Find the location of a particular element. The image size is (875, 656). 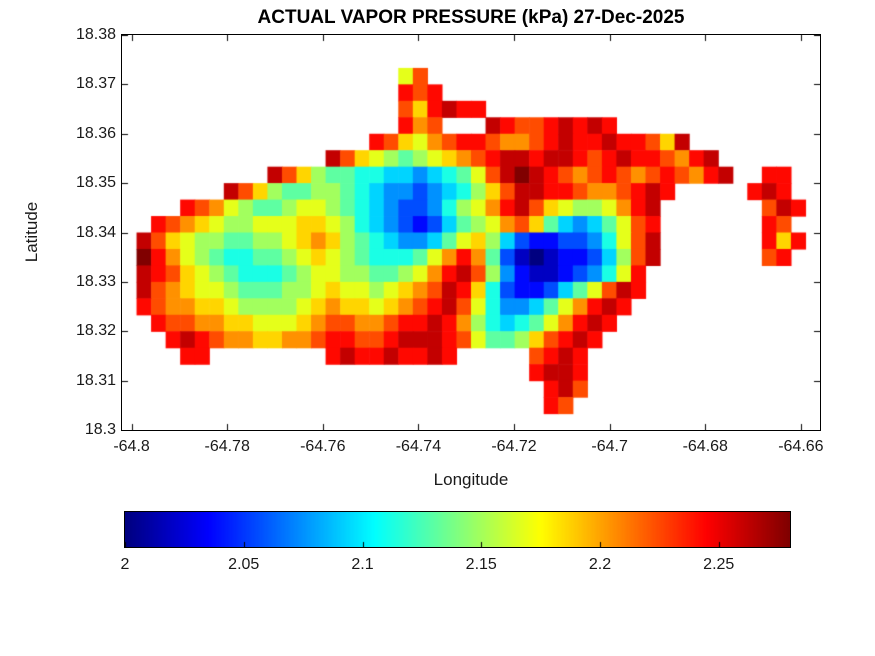

y-tick-label: 18.31 is located at coordinates (95, 380).